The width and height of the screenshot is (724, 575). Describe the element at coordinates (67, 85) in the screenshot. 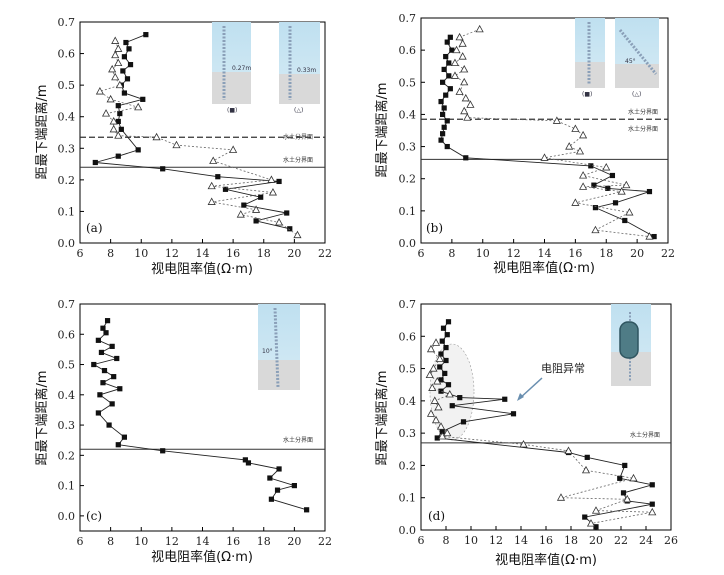

I see `y-tick-label: 0.5` at that location.